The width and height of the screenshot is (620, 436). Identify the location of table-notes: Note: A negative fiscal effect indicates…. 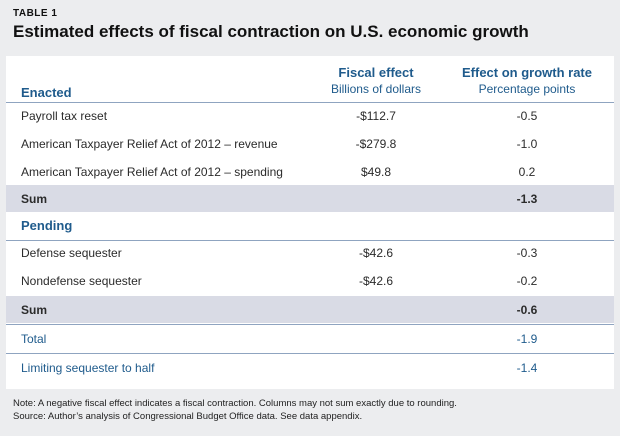
(235, 410).